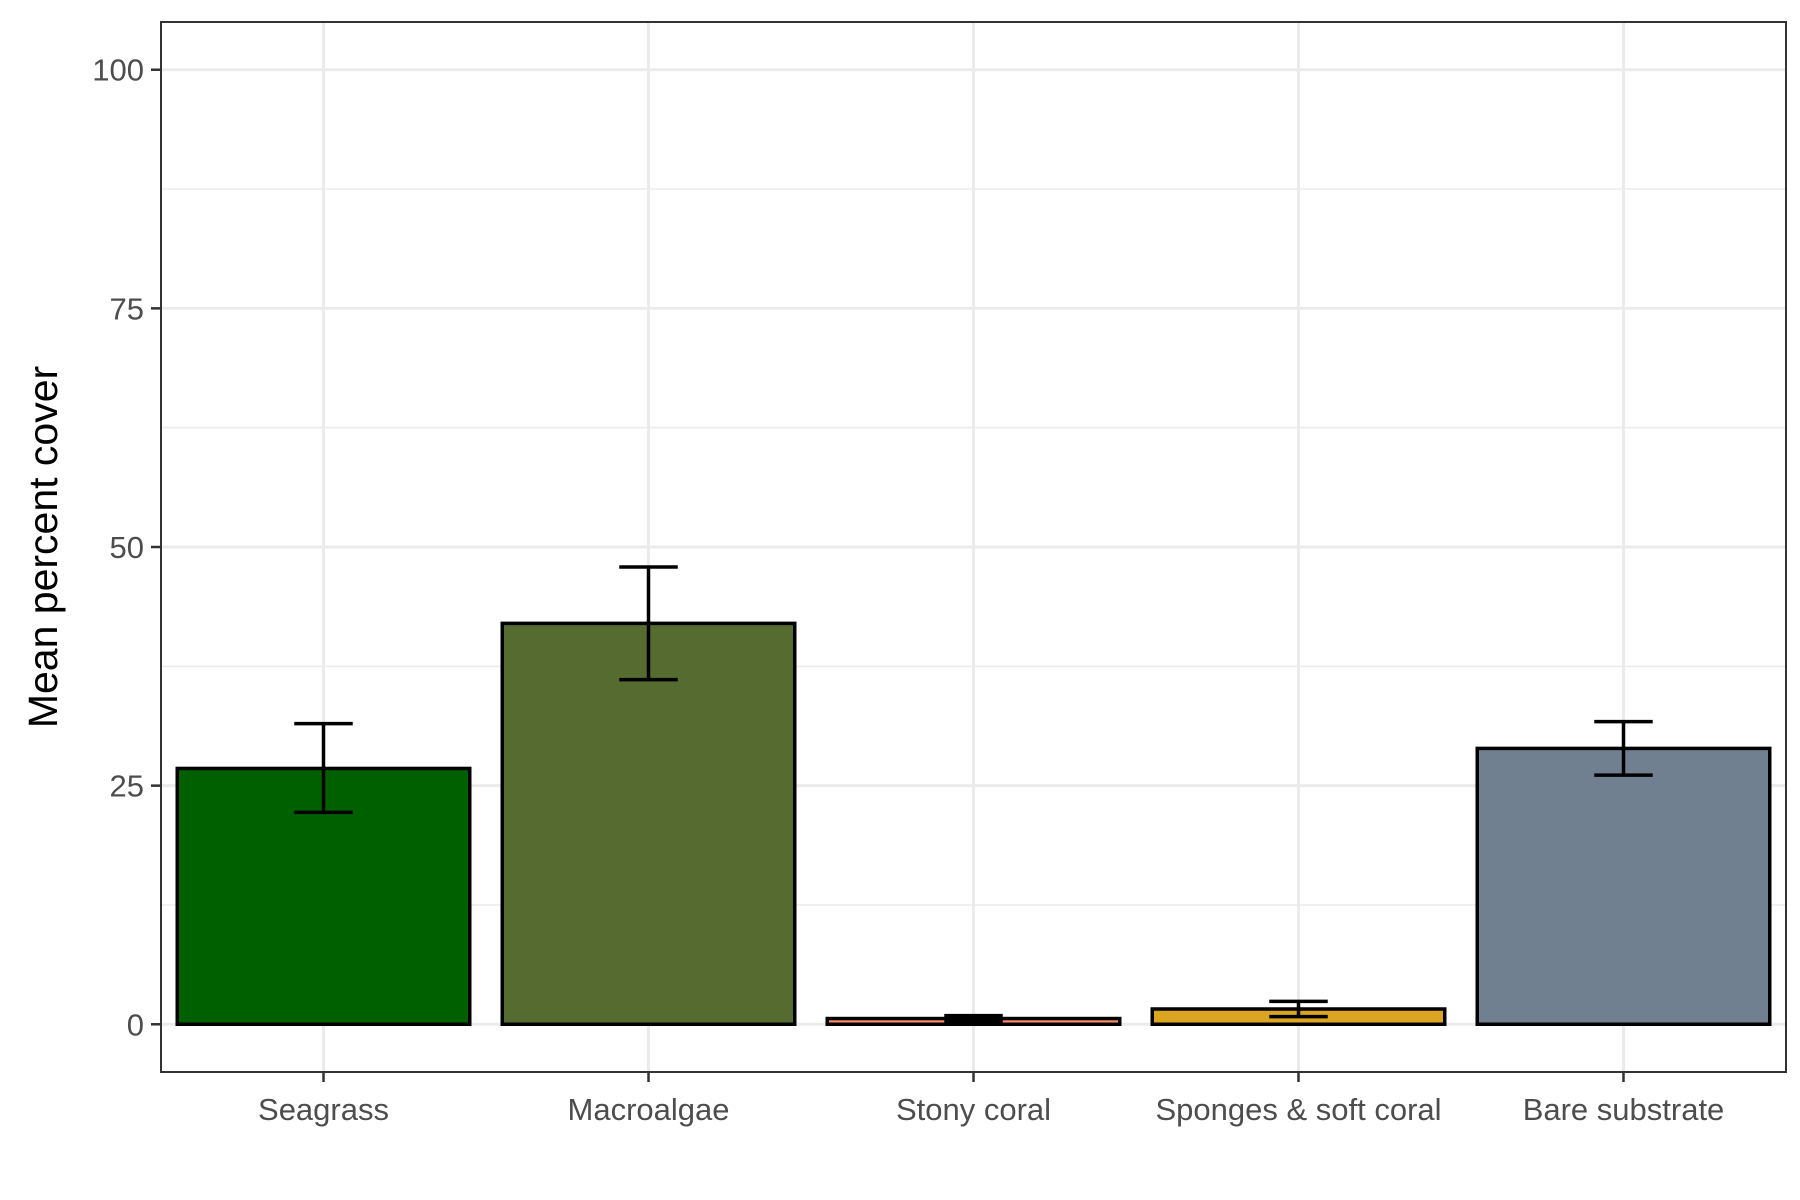  I want to click on y-tick-label: 100, so click(118, 70).